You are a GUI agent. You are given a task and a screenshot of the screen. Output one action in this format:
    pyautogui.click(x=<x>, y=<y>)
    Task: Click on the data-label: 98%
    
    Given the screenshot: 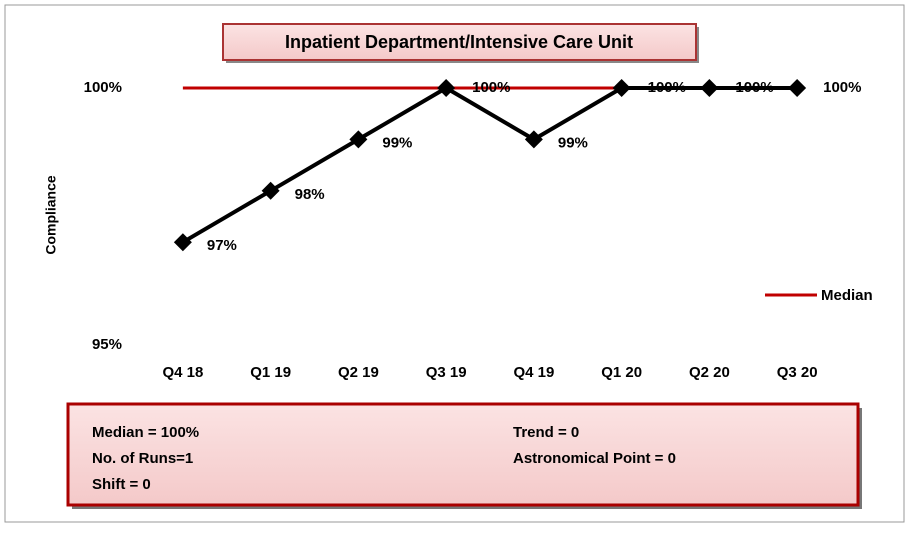 What is the action you would take?
    pyautogui.click(x=310, y=194)
    